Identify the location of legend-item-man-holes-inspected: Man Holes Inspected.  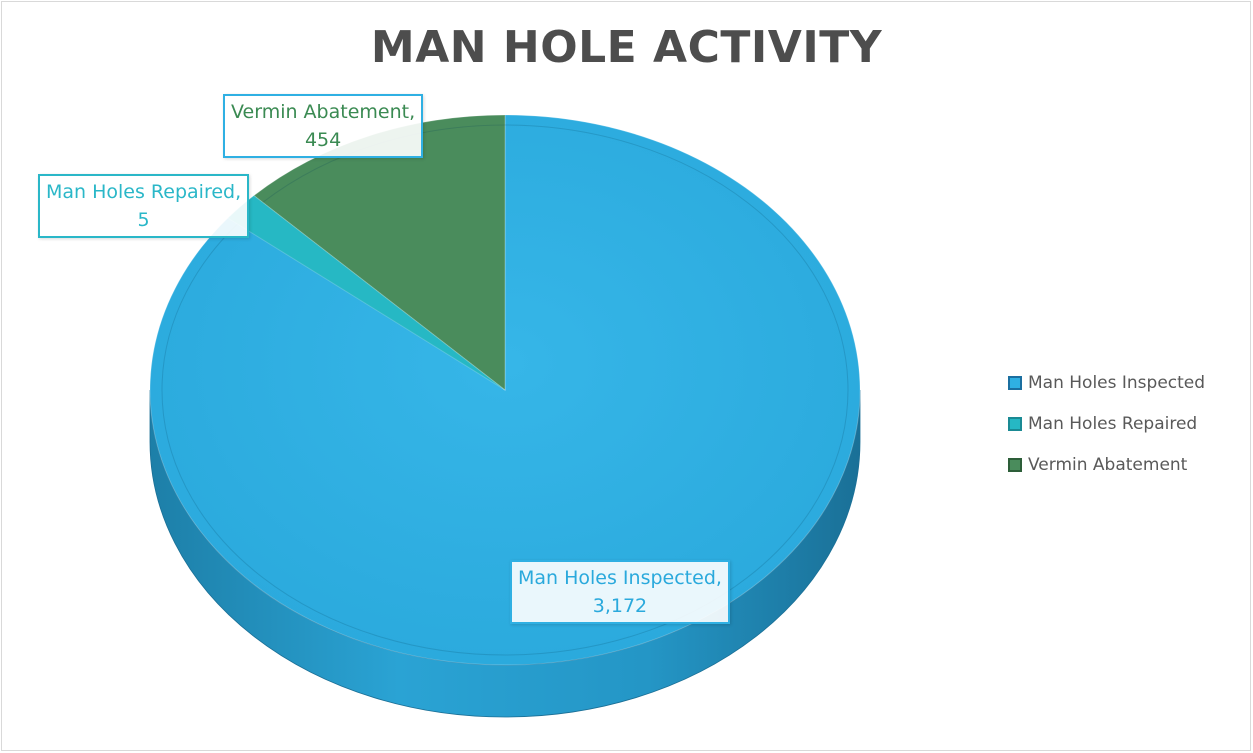
(1106, 382).